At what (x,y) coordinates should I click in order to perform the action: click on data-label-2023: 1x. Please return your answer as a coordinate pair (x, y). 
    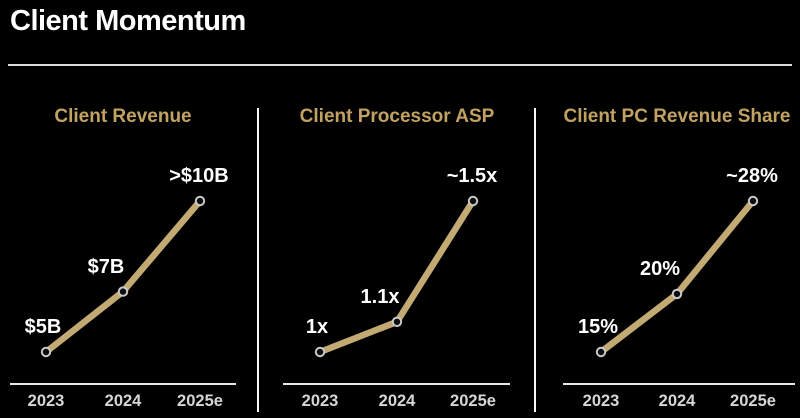
    Looking at the image, I should click on (317, 327).